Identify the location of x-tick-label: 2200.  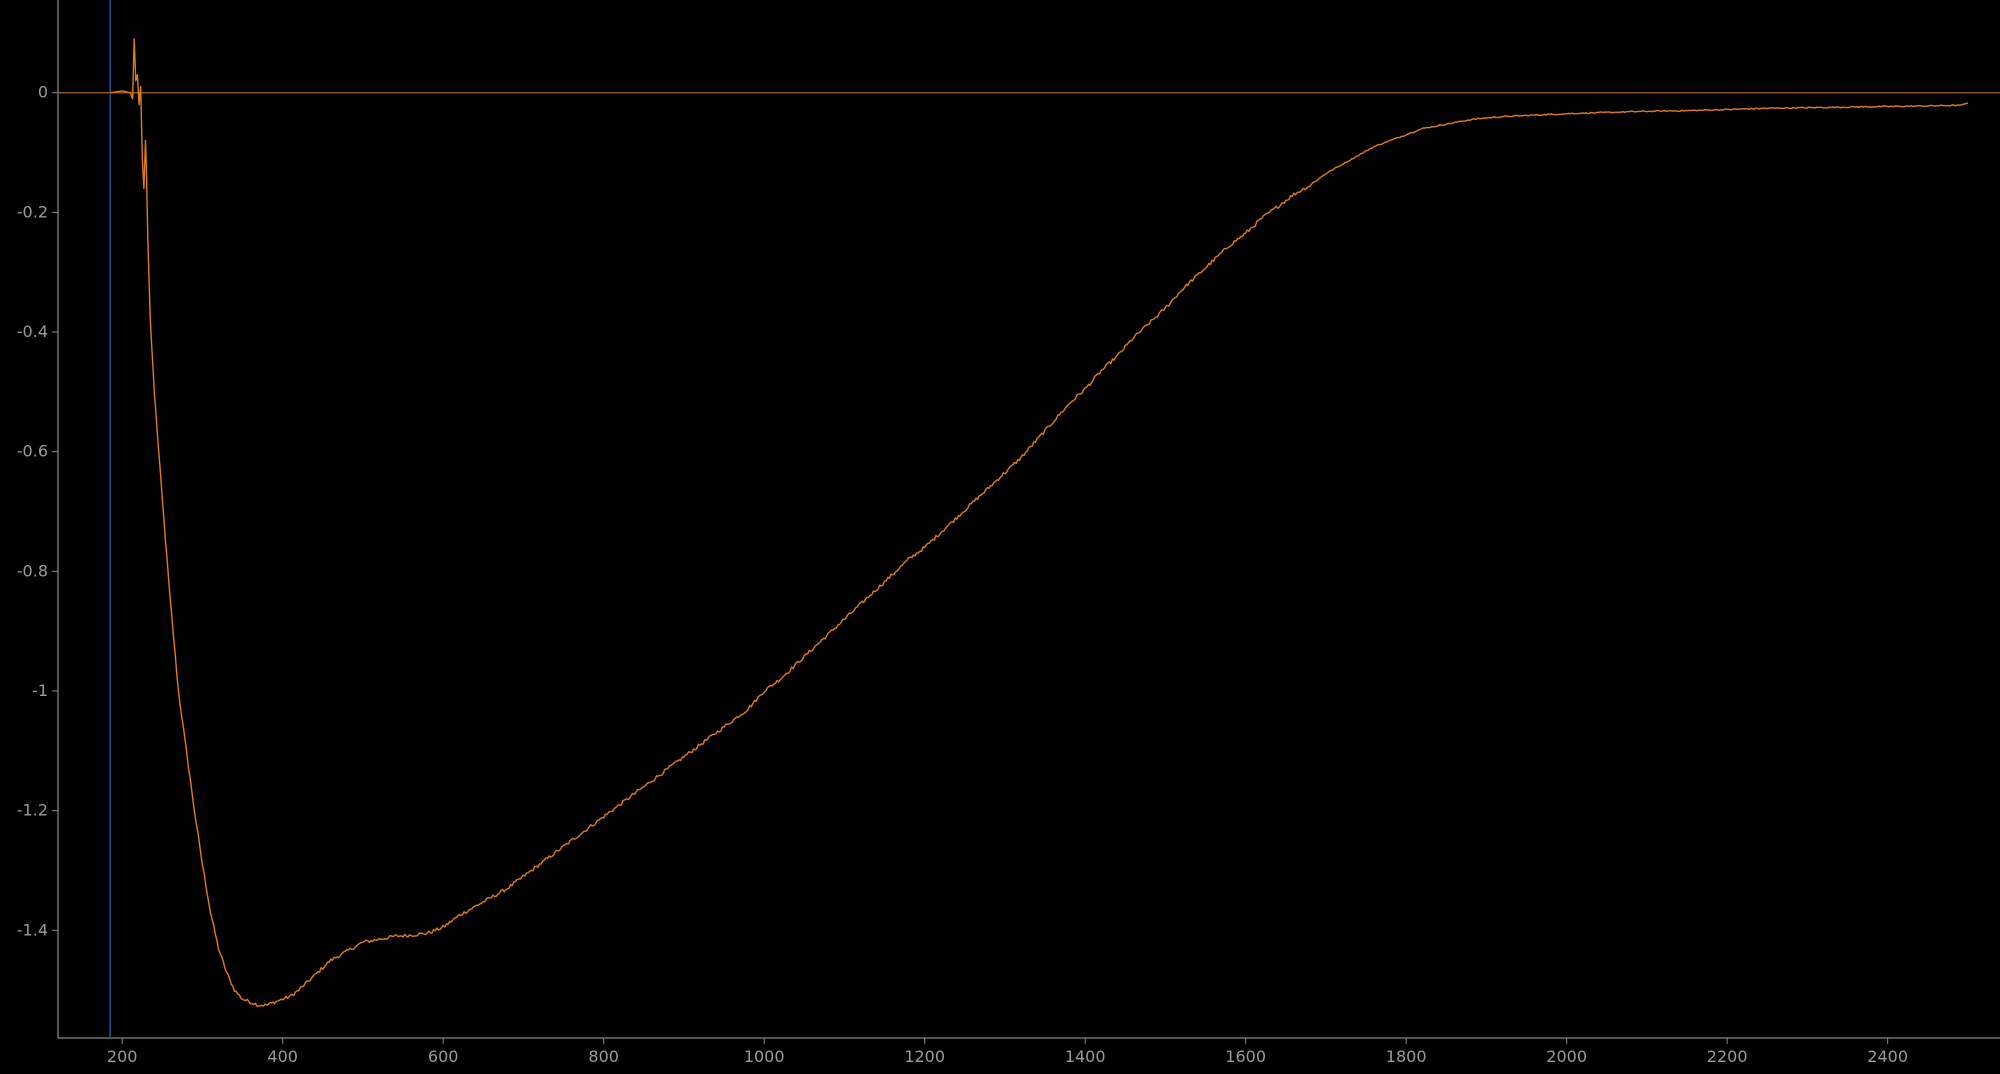
(1727, 1056).